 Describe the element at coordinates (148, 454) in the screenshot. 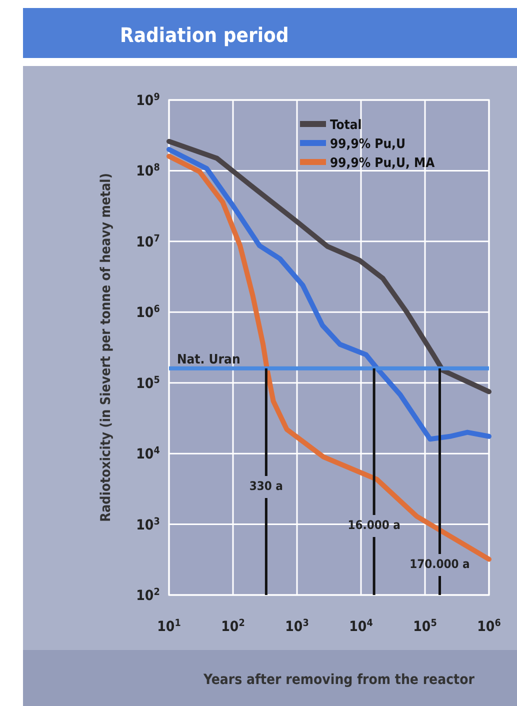

I see `y-tick-label: 10$^{4}$` at that location.